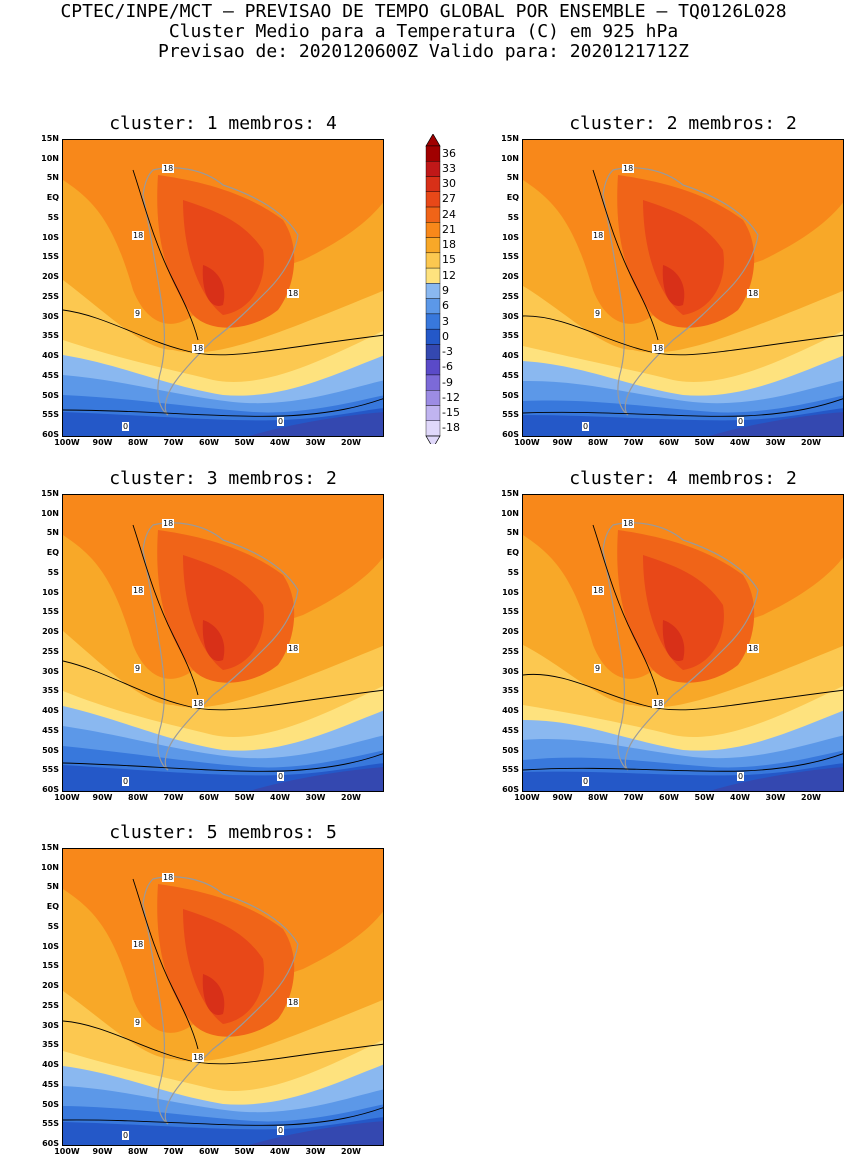 This screenshot has height=1157, width=847. I want to click on latitude-label: EQ, so click(512, 553).